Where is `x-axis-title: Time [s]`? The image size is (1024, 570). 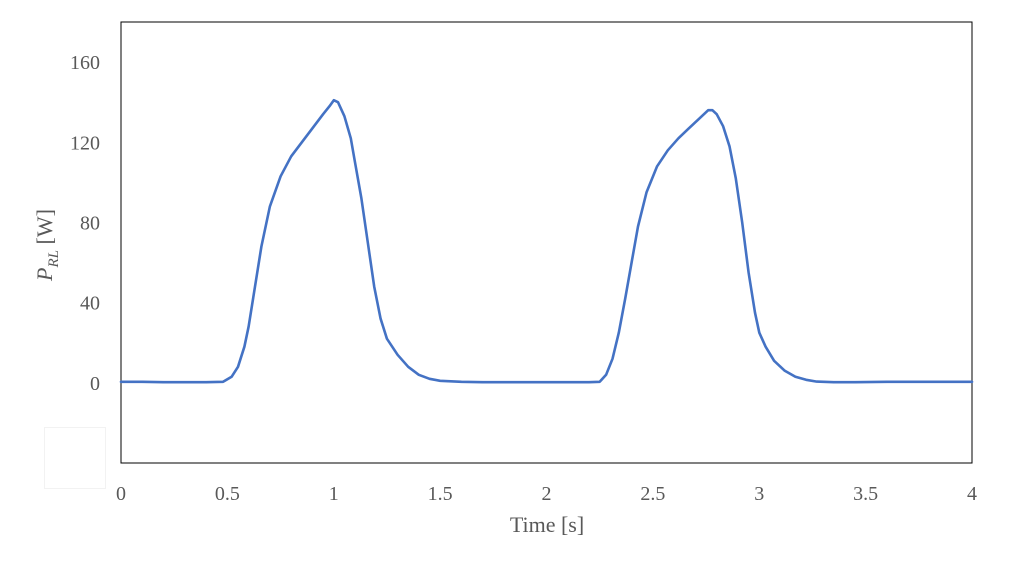 x-axis-title: Time [s] is located at coordinates (547, 524).